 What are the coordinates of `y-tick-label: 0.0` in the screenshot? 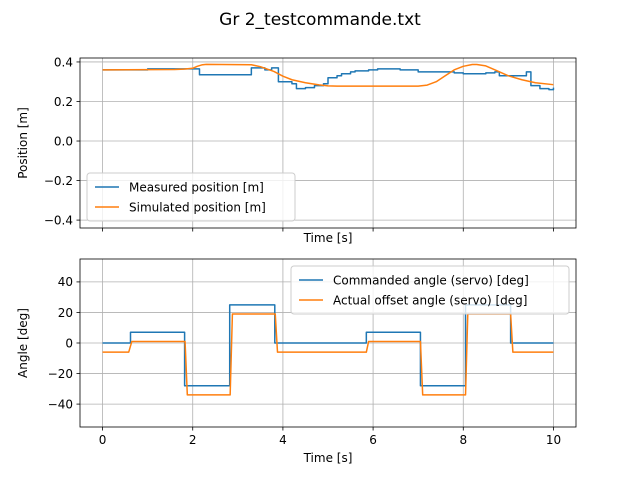 It's located at (63, 141).